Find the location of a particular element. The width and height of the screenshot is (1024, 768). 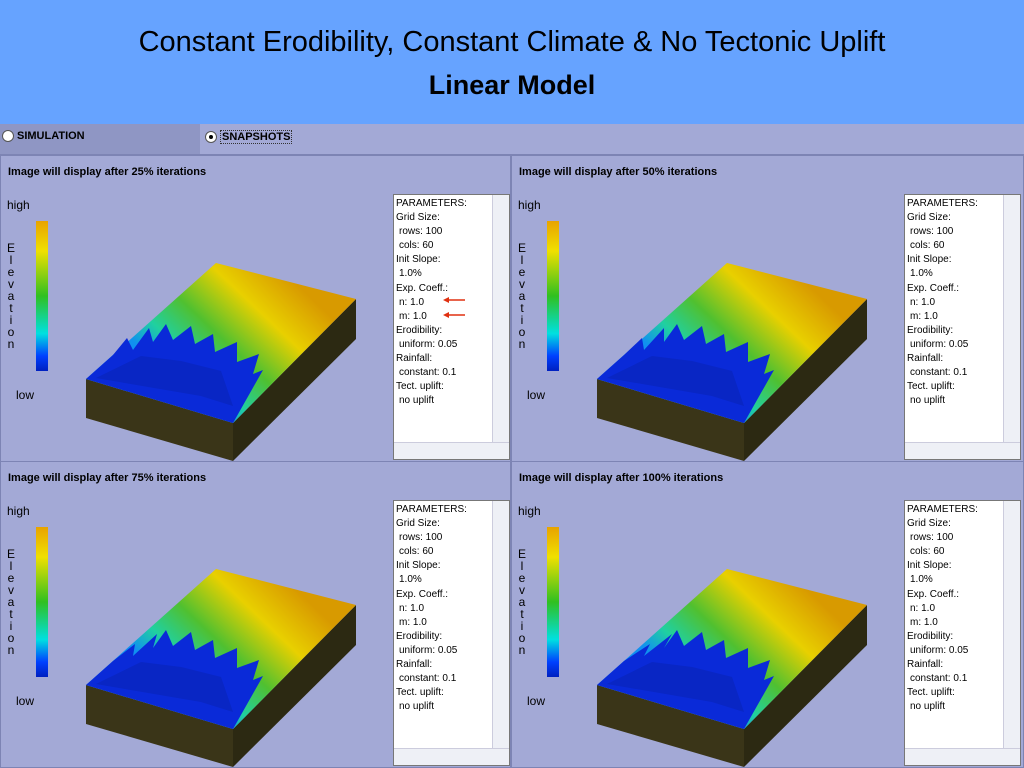

subtitle: Linear Model is located at coordinates (512, 85).